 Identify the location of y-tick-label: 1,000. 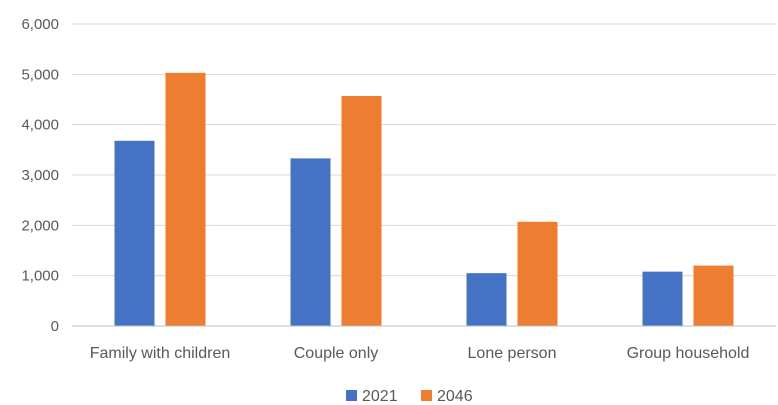
(40, 276).